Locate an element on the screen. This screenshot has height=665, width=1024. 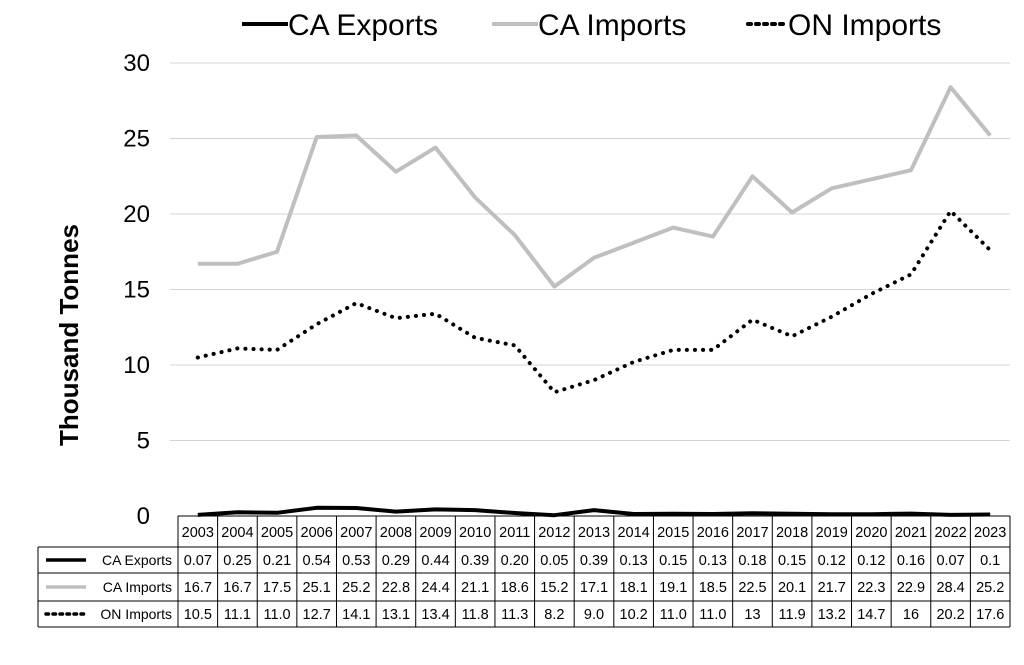
data-label: 0.25 is located at coordinates (237, 561).